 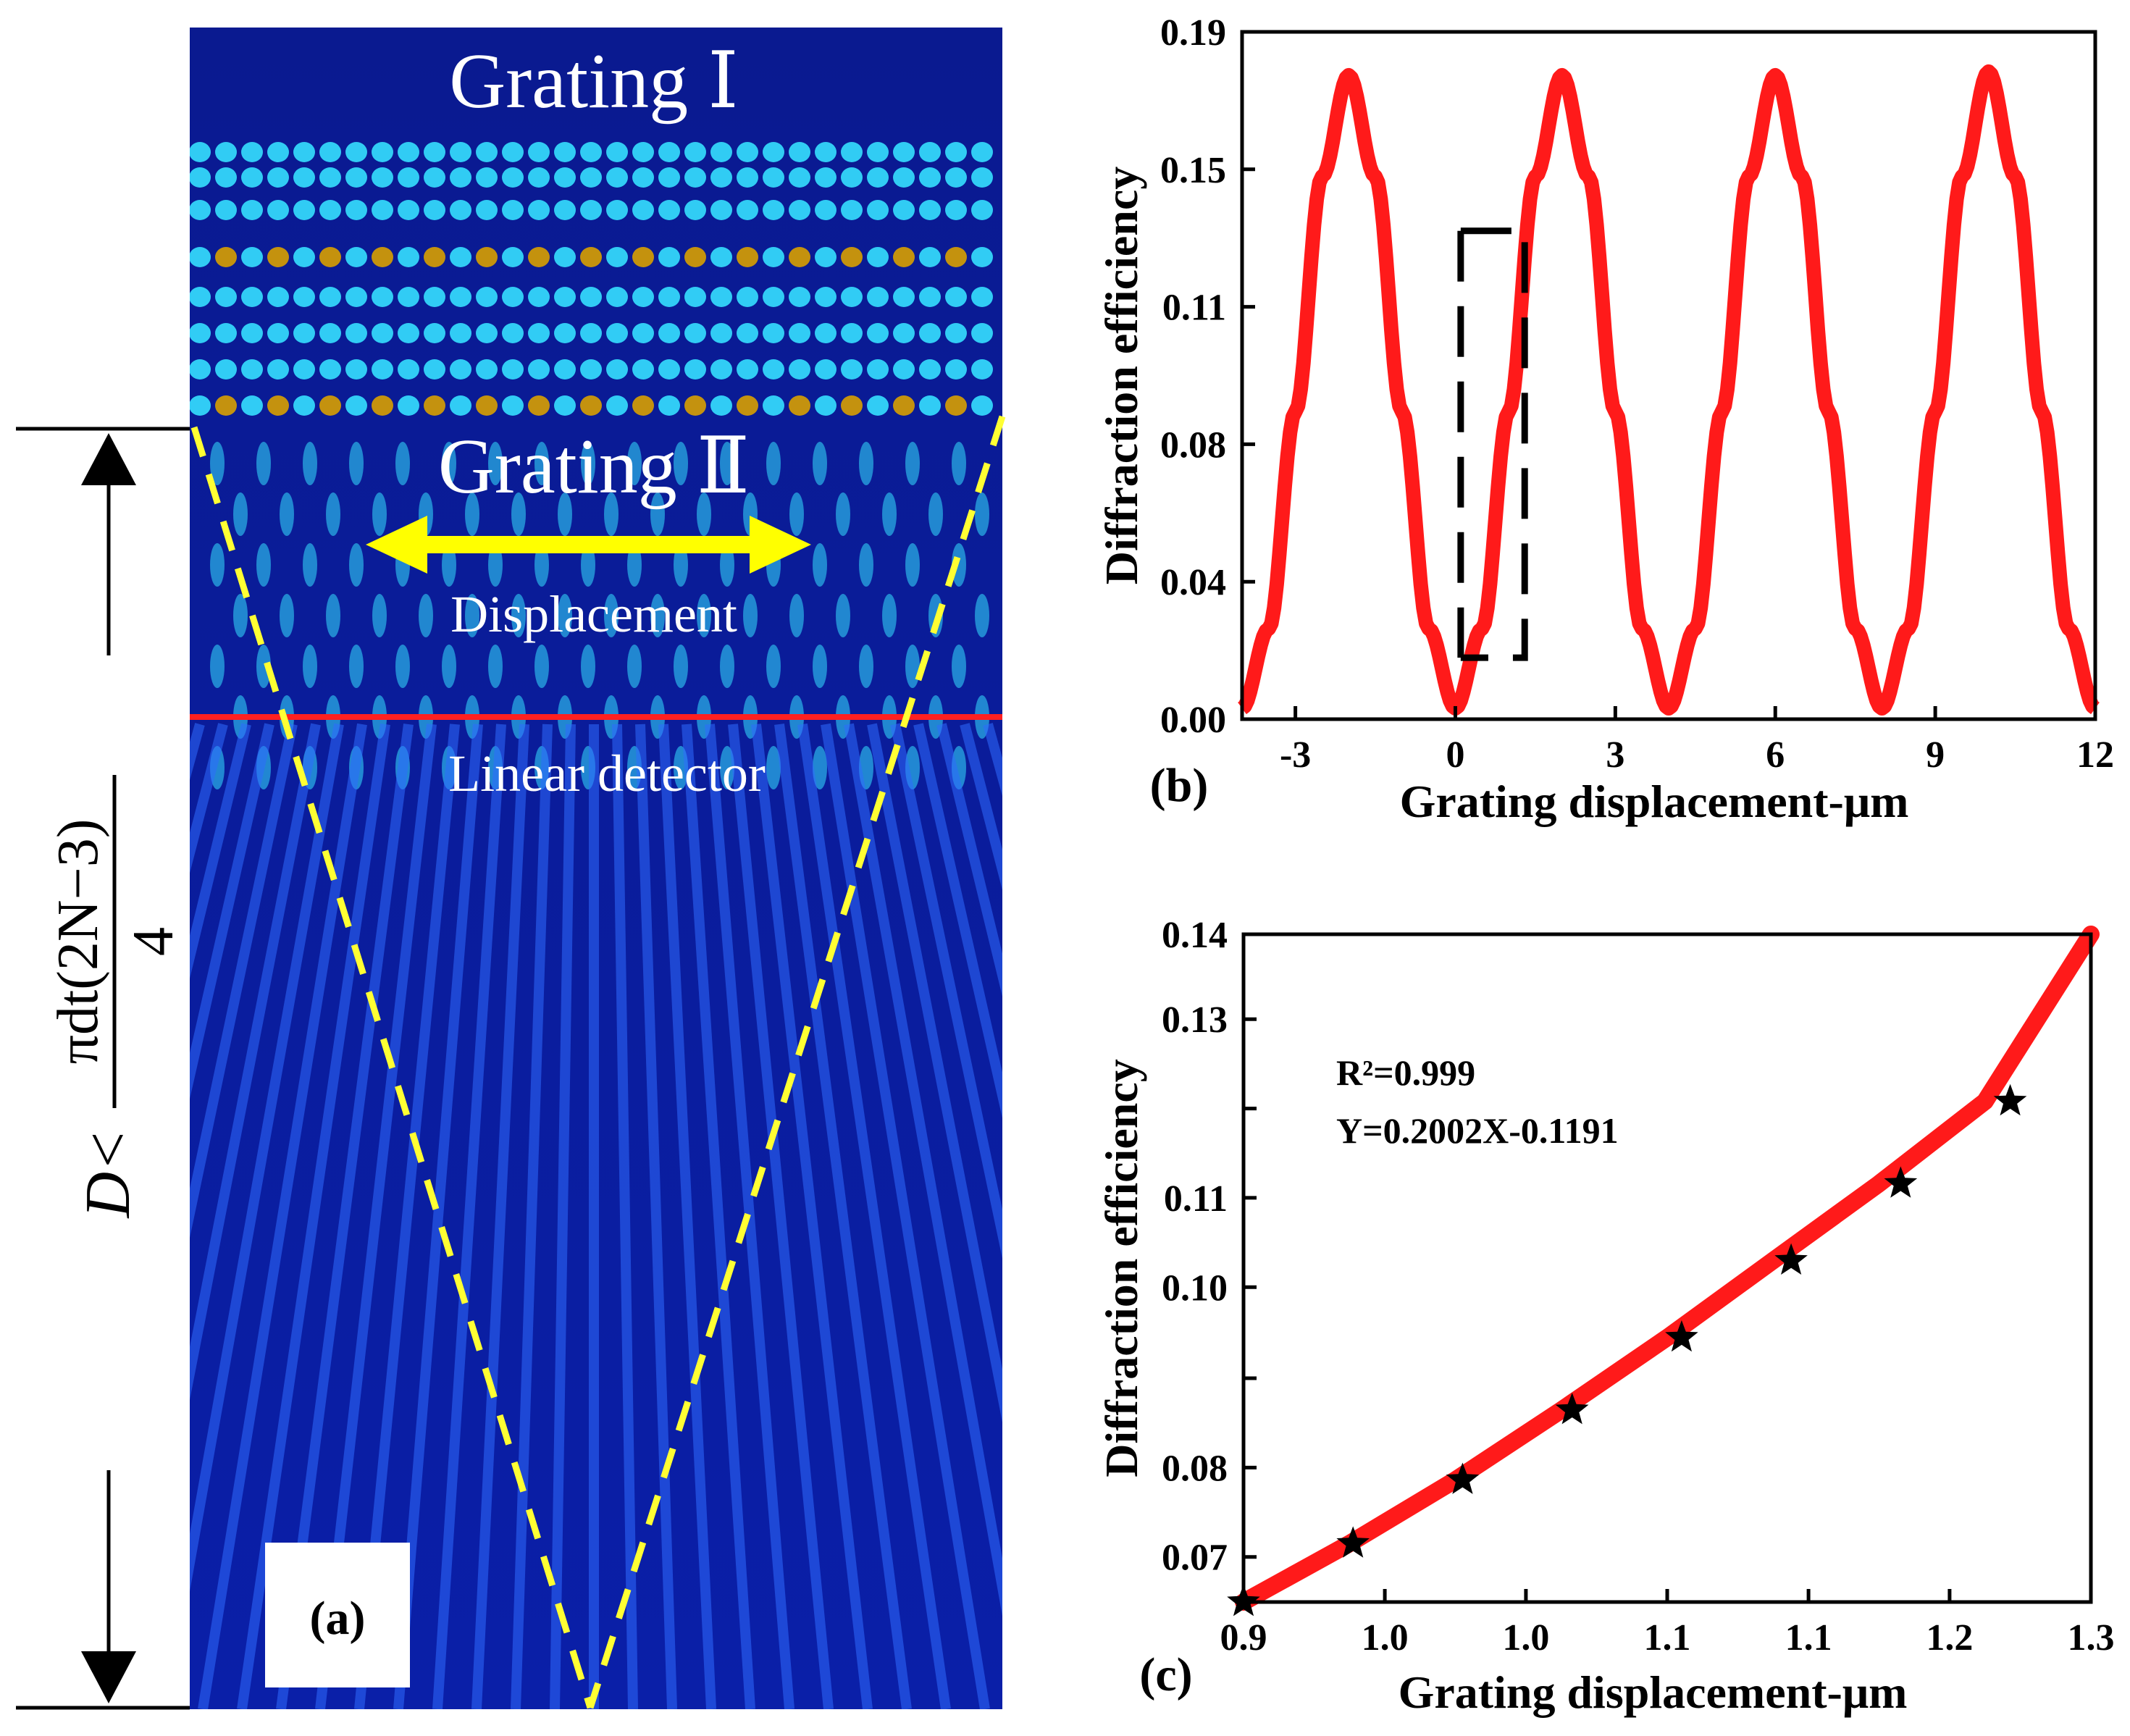 I want to click on x-axis-label: Grating displacement-μm, so click(x=1654, y=1692).